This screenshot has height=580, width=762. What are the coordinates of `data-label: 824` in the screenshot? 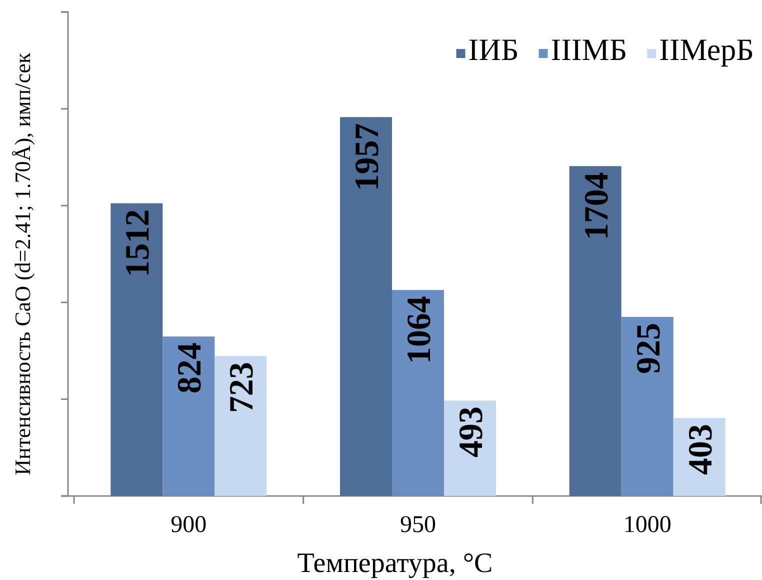 It's located at (190, 368).